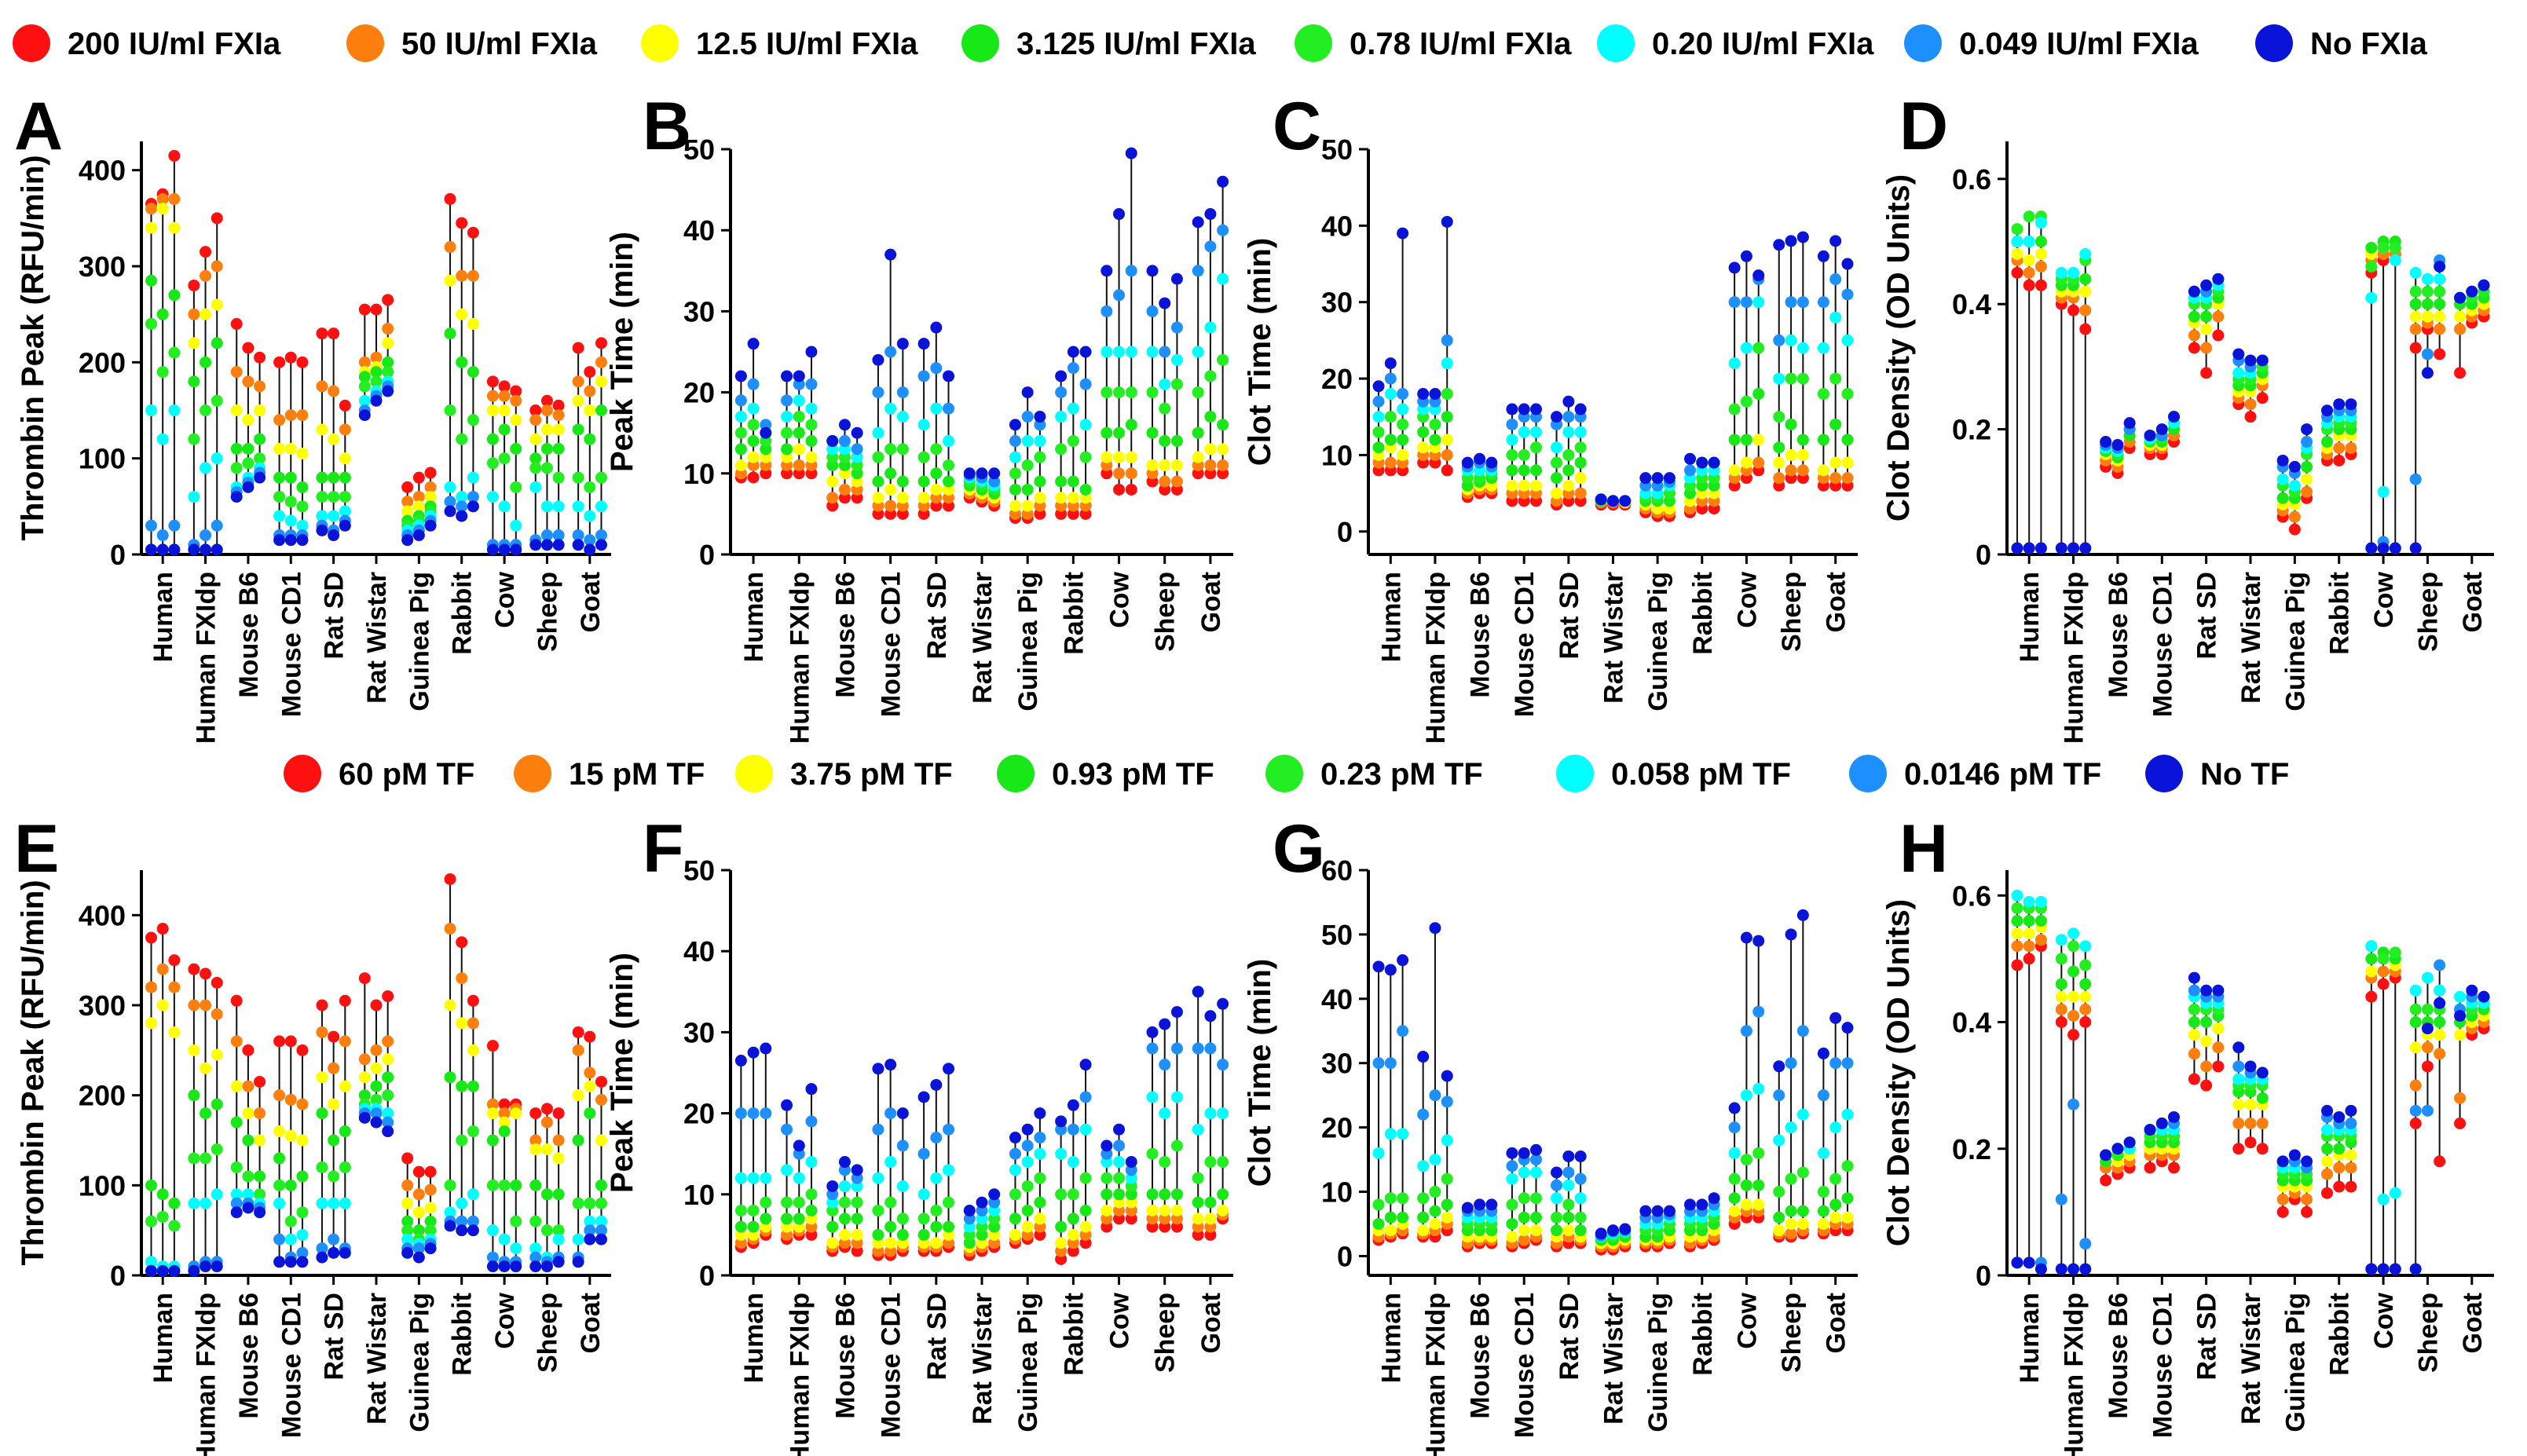  What do you see at coordinates (1614, 1359) in the screenshot?
I see `x-tick-label: Rat Wistar` at bounding box center [1614, 1359].